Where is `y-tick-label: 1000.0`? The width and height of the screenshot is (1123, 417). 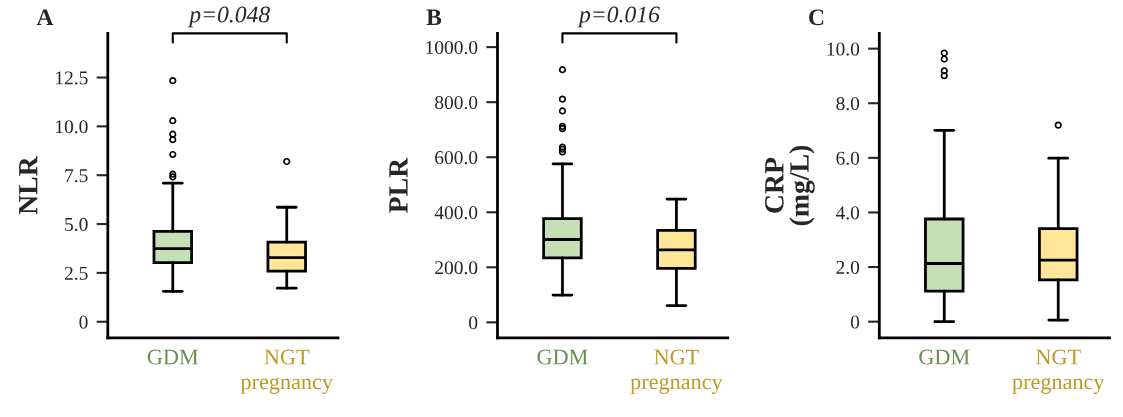 y-tick-label: 1000.0 is located at coordinates (452, 47).